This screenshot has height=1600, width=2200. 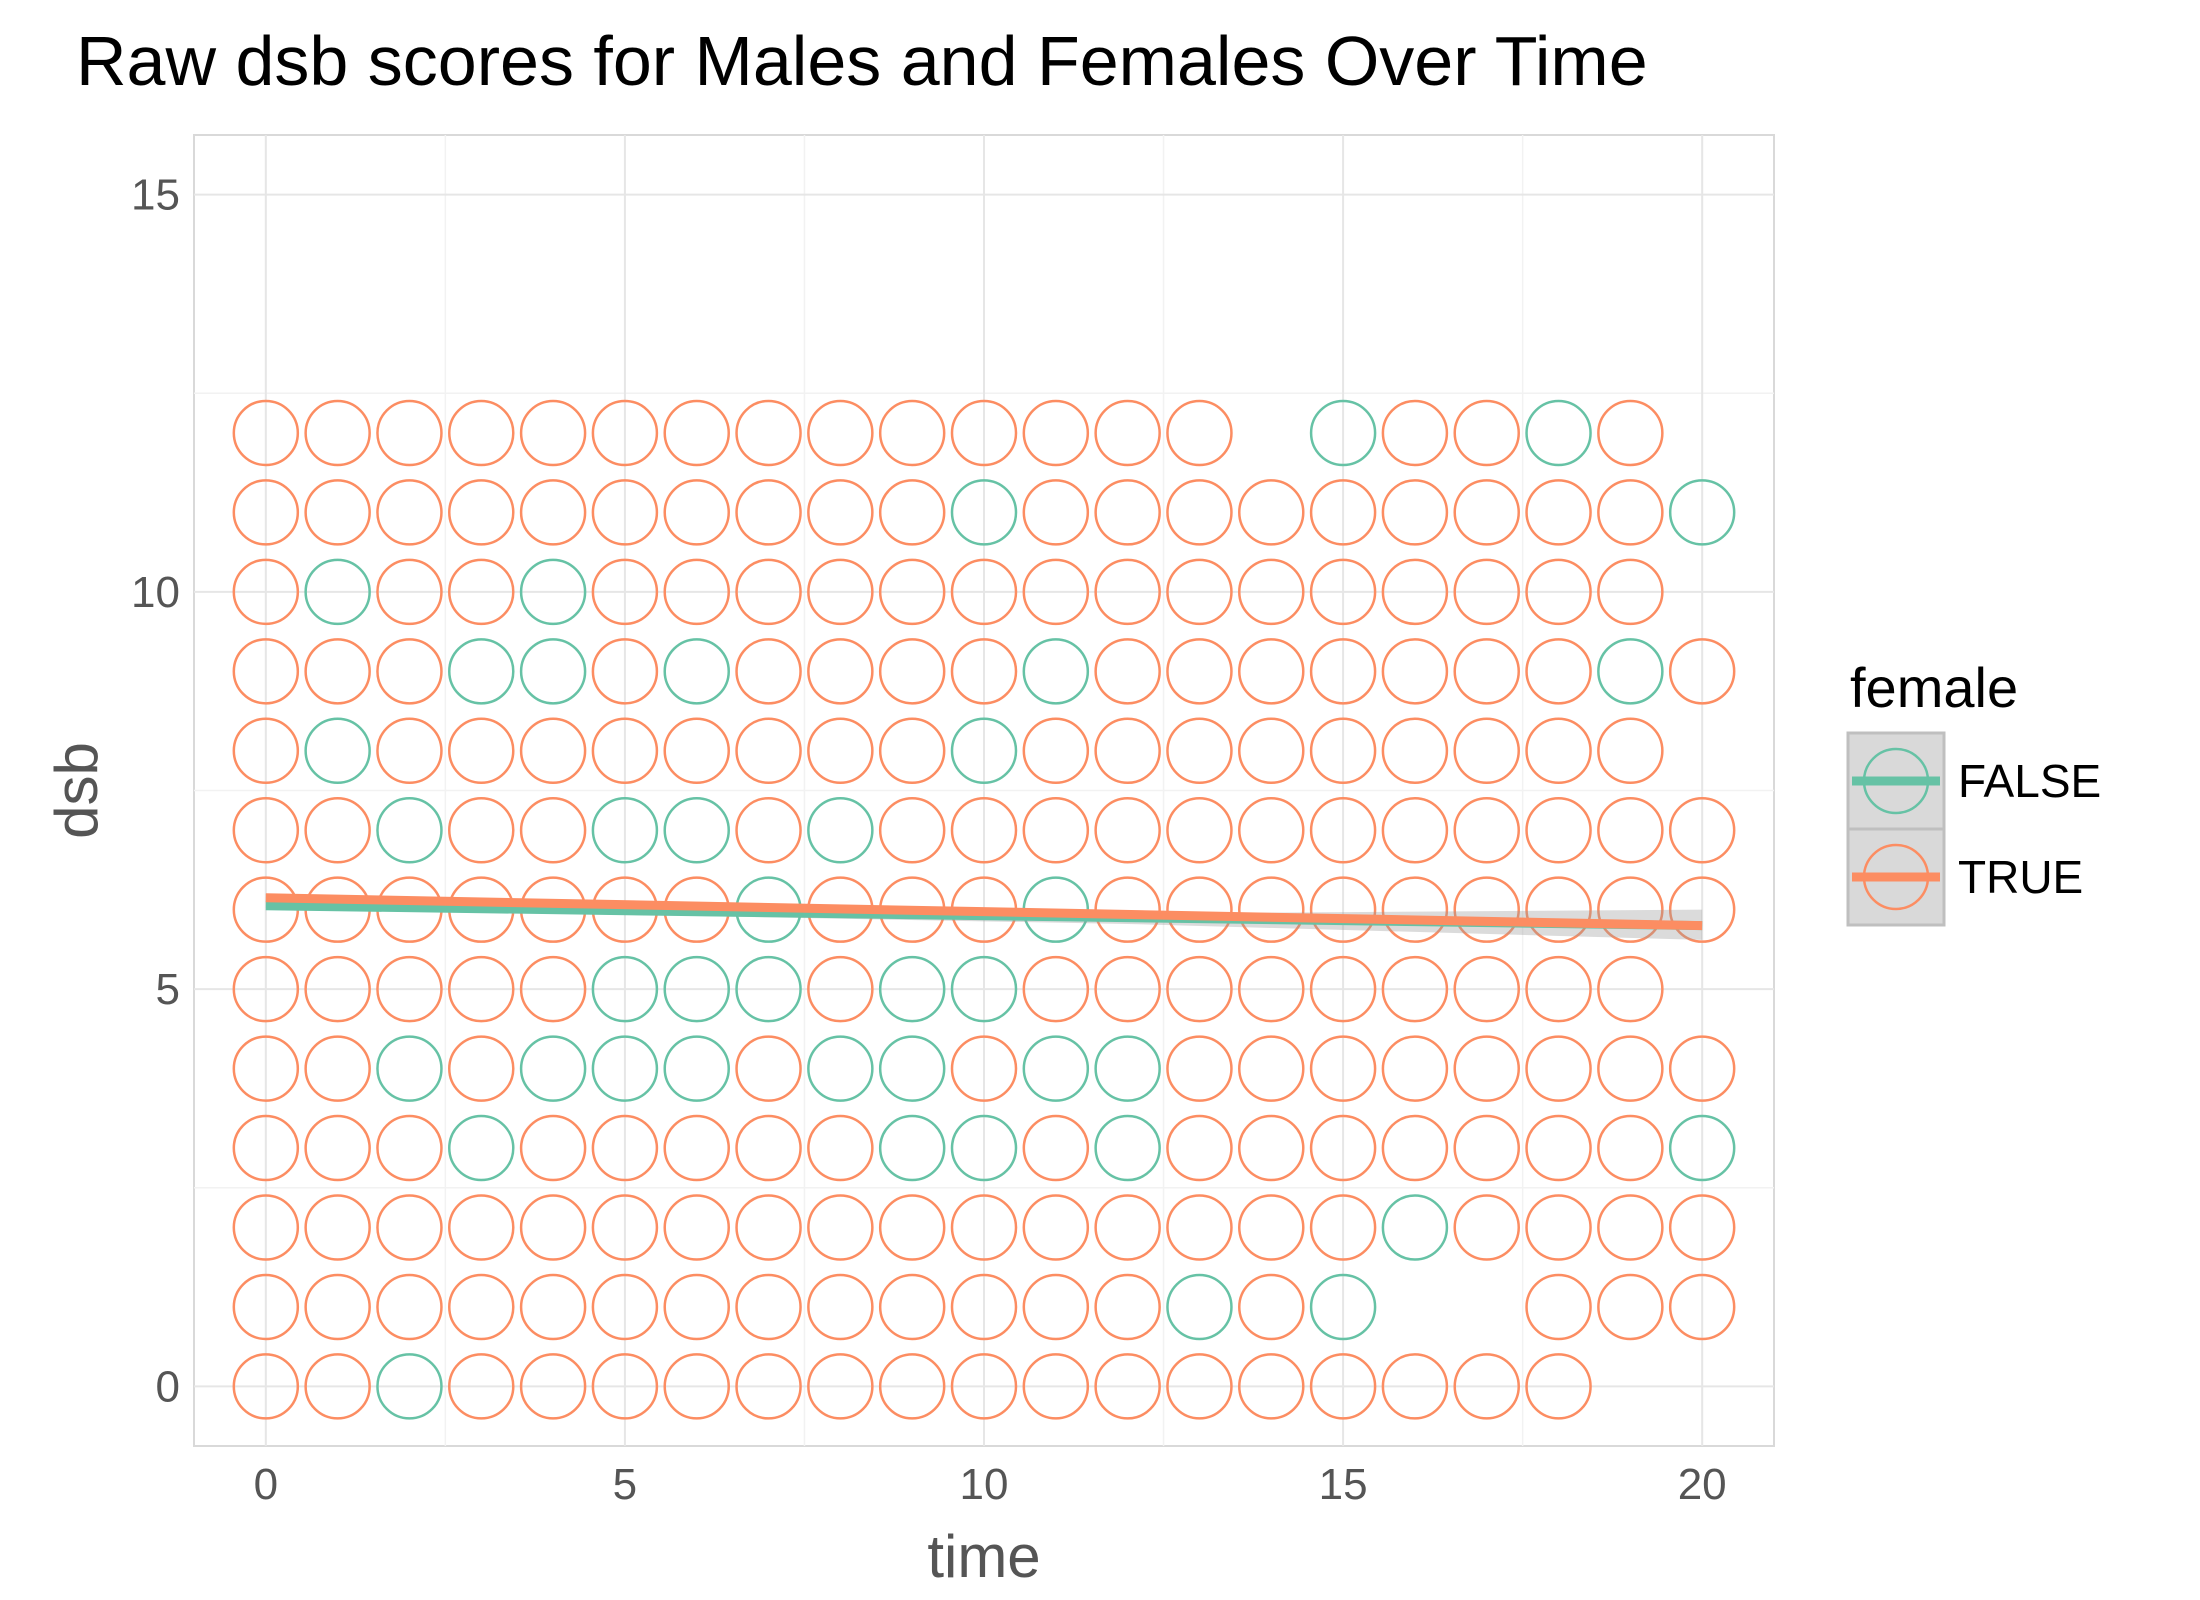 I want to click on x-axis-title: time, so click(x=983, y=1556).